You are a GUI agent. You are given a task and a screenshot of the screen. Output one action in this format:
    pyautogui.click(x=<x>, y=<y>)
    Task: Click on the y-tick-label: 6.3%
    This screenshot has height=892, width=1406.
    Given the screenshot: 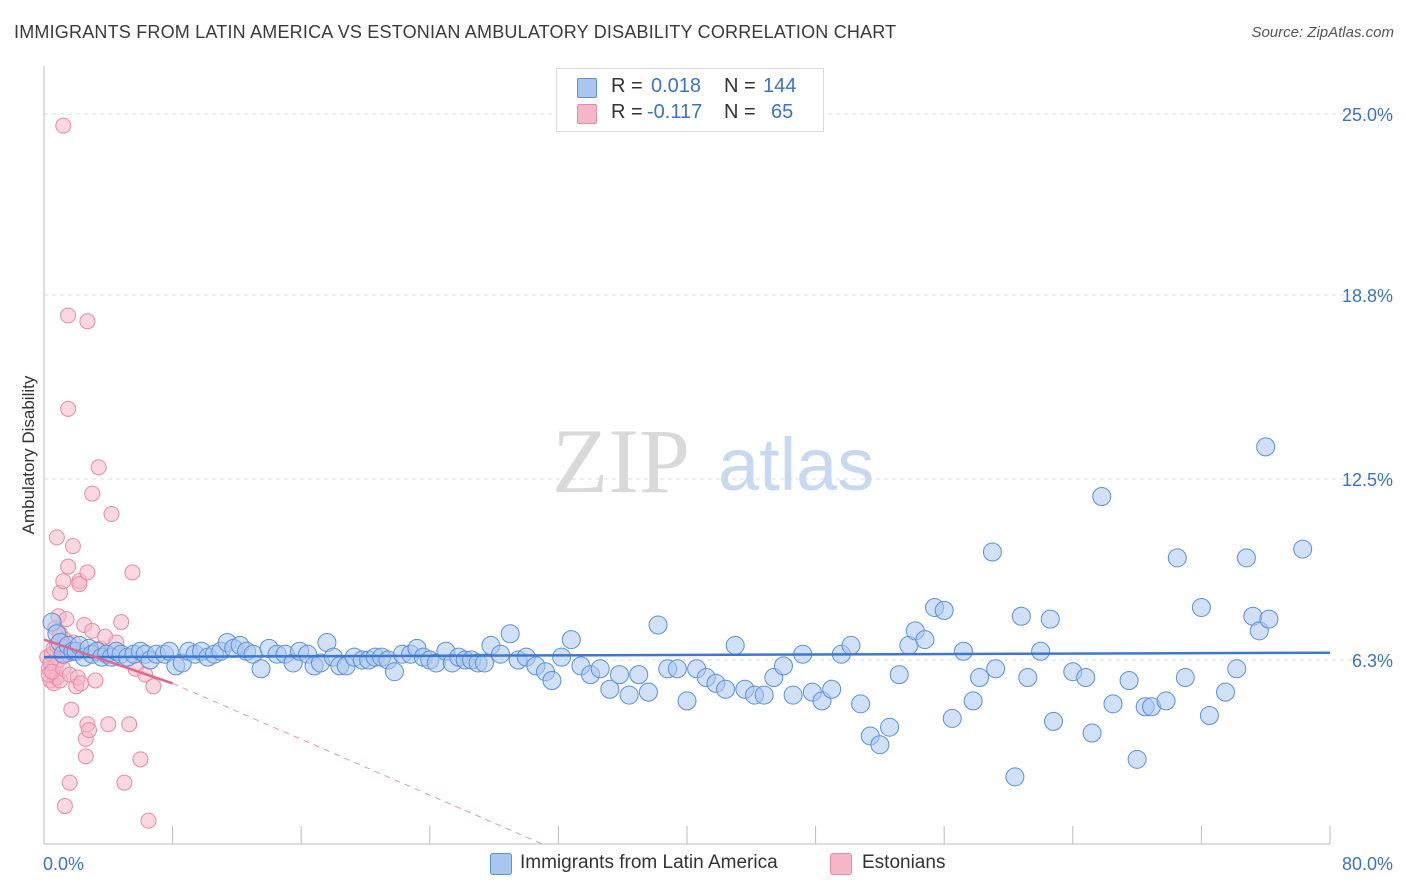 What is the action you would take?
    pyautogui.click(x=1372, y=661)
    